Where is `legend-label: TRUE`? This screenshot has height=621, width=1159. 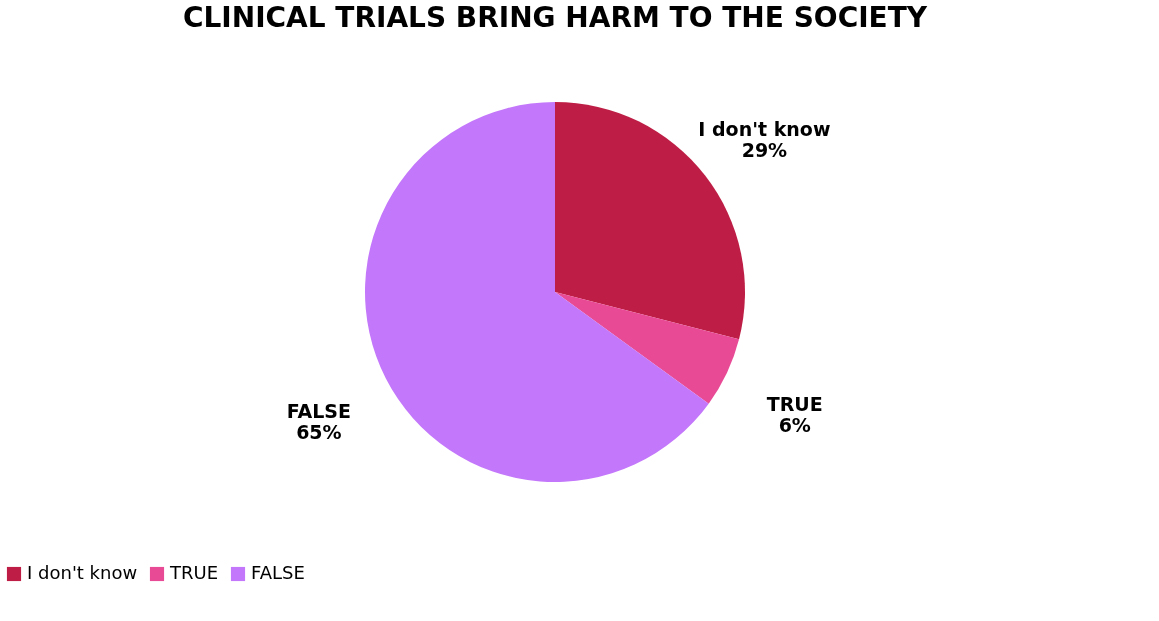 legend-label: TRUE is located at coordinates (194, 572).